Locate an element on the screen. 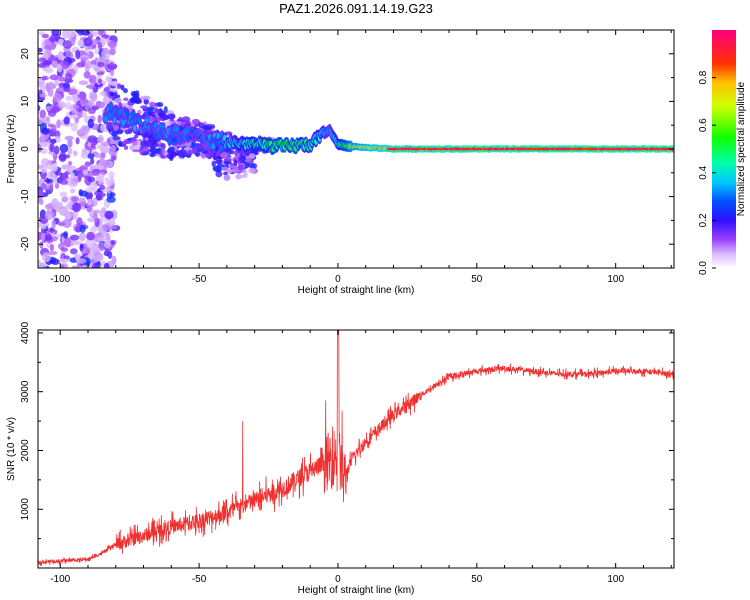 The image size is (750, 600). snr-y-tick-label: 4000 is located at coordinates (25, 332).